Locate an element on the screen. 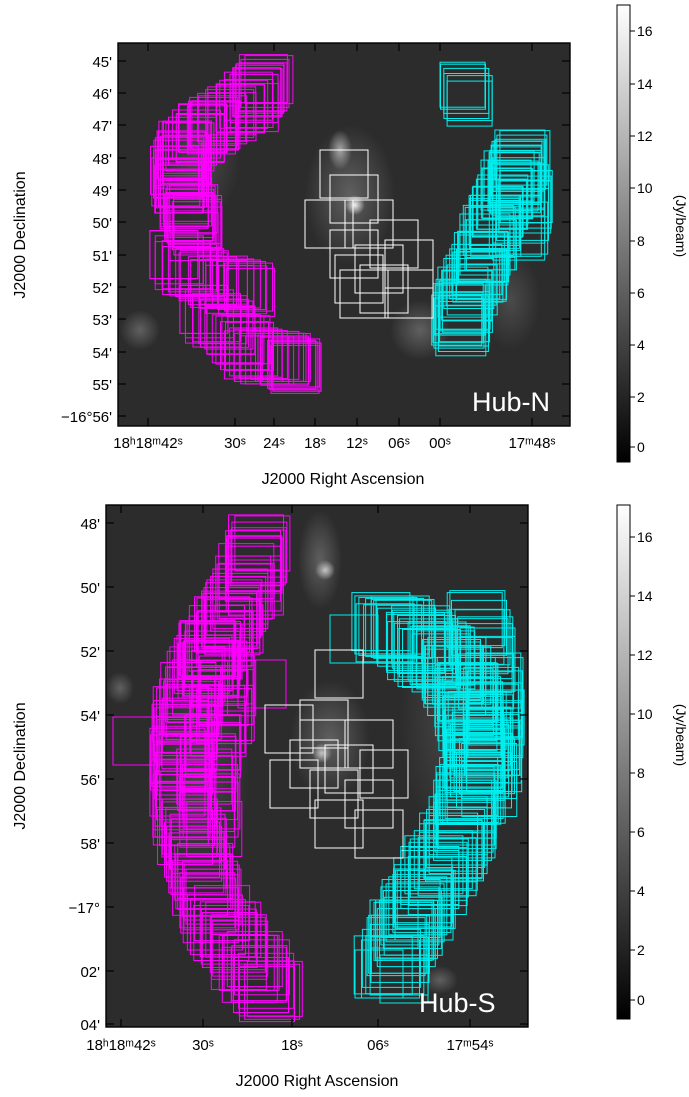  colorbar-ramp is located at coordinates (623, 762).